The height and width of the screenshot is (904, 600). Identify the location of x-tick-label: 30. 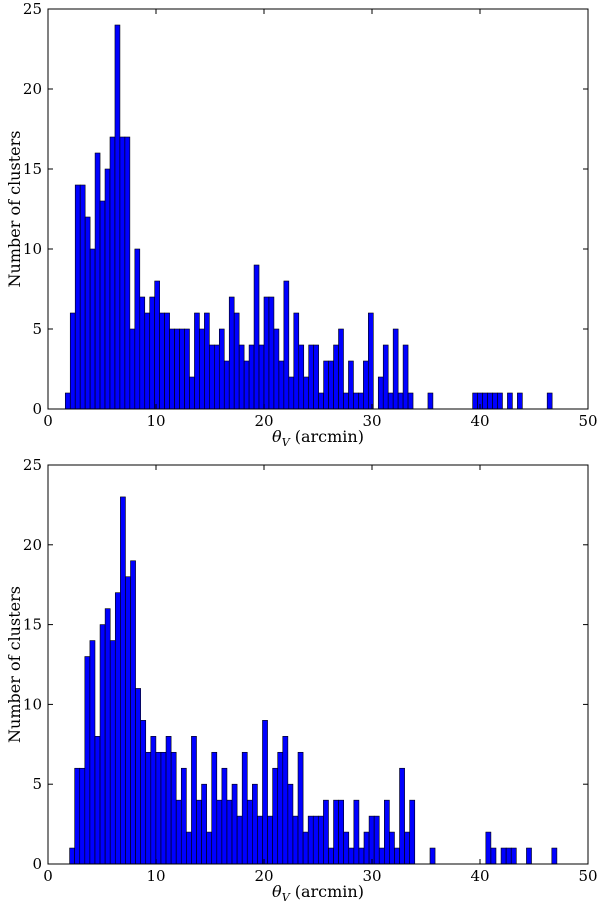
(371, 421).